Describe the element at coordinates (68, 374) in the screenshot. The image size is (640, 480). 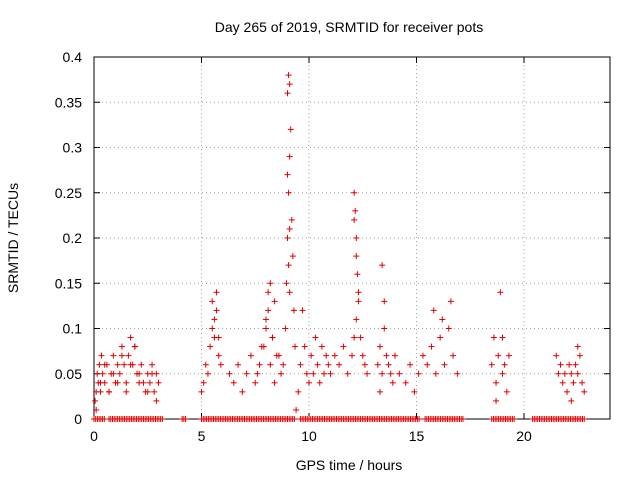
I see `y-tick-label: 0.05` at that location.